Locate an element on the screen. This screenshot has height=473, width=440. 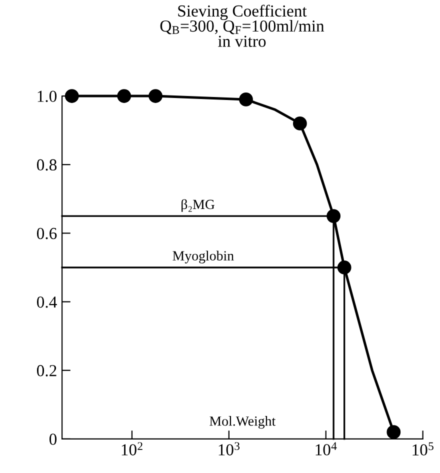
series-label: β₂MG is located at coordinates (198, 205).